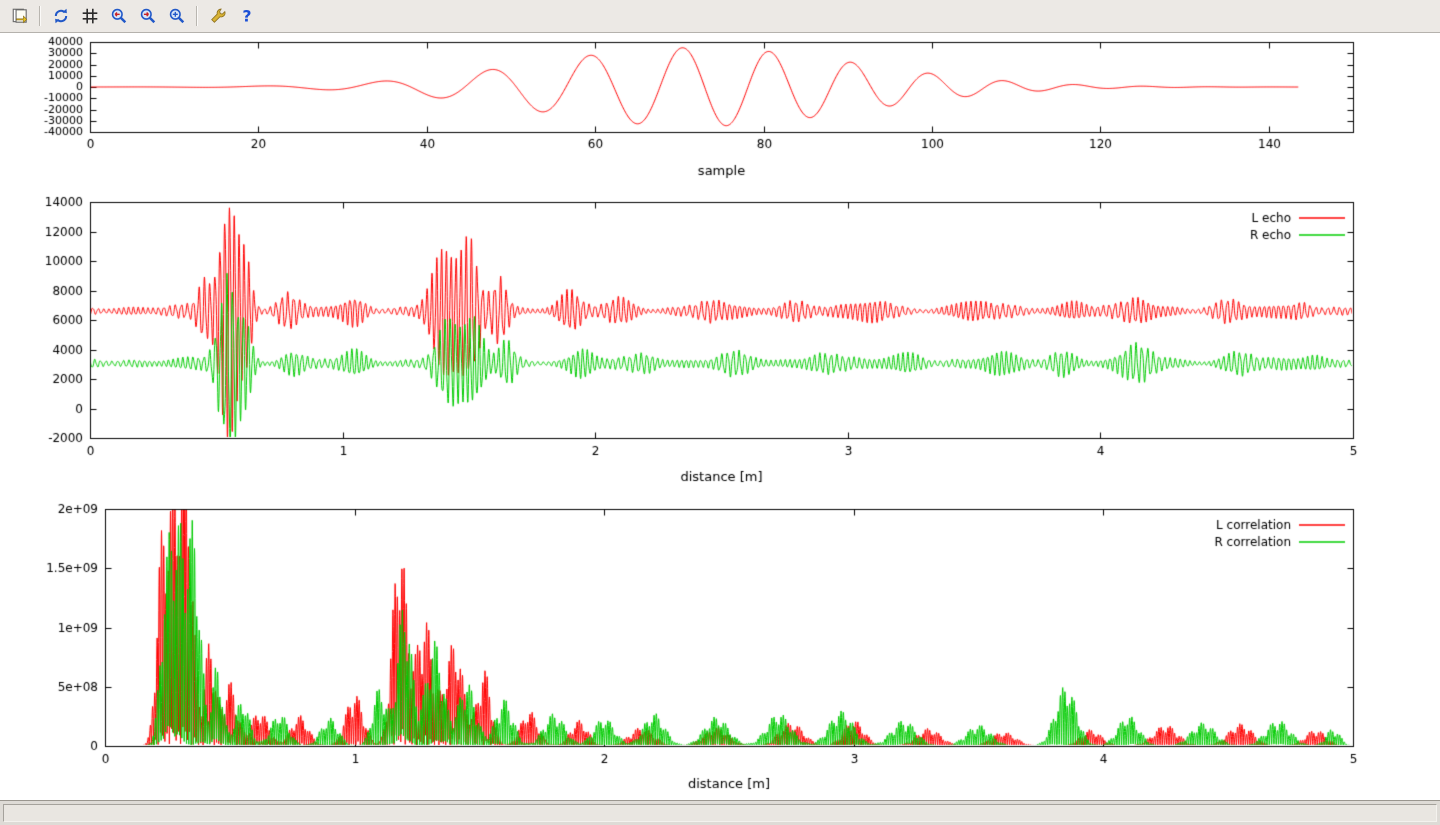 Image resolution: width=1440 pixels, height=825 pixels. I want to click on copy-to-clipboard-button, so click(19, 16).